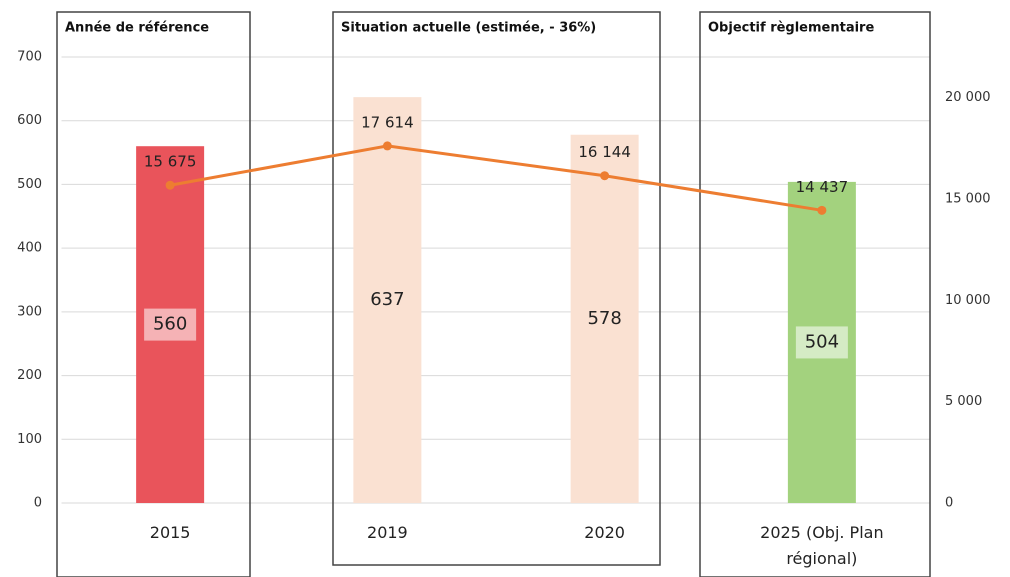 The width and height of the screenshot is (1010, 577). Describe the element at coordinates (387, 122) in the screenshot. I see `line-label: 17 614` at that location.